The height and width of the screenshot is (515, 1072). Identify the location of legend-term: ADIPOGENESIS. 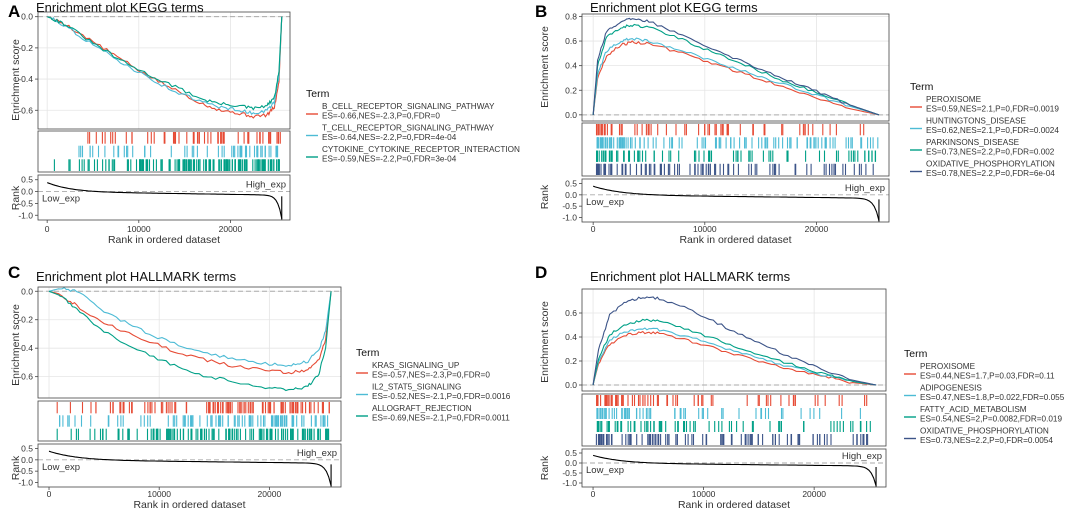
(951, 388).